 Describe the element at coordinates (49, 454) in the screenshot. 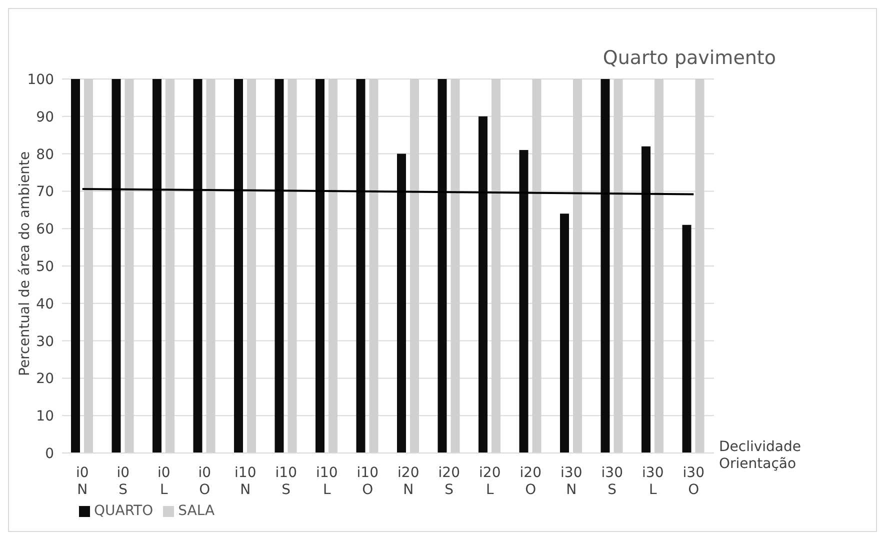

I see `y-tick-label: 0` at that location.